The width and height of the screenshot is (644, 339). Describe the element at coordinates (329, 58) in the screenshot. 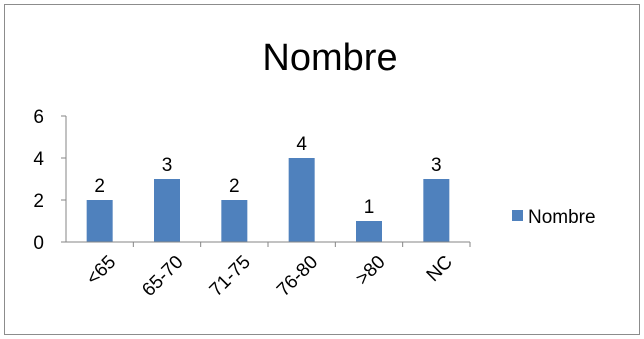

I see `chart-title: Nombre` at that location.